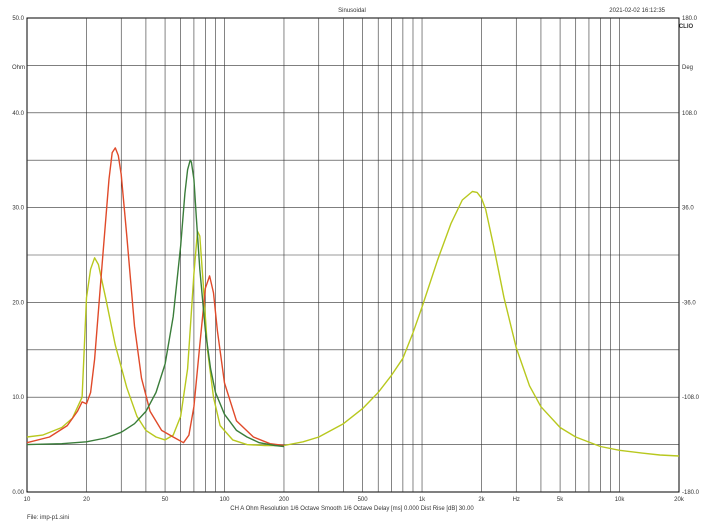  I want to click on y-right-tick-label: -180.0, so click(691, 493).